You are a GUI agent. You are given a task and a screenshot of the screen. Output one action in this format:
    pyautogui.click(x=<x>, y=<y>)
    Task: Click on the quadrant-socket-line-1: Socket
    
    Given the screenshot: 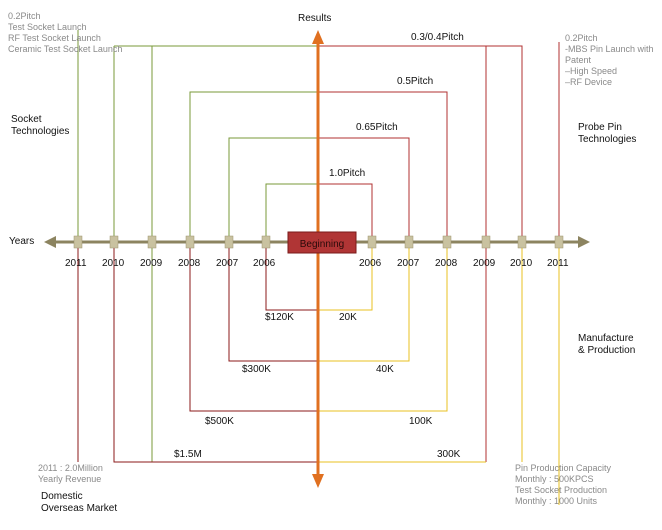 What is the action you would take?
    pyautogui.click(x=26, y=119)
    